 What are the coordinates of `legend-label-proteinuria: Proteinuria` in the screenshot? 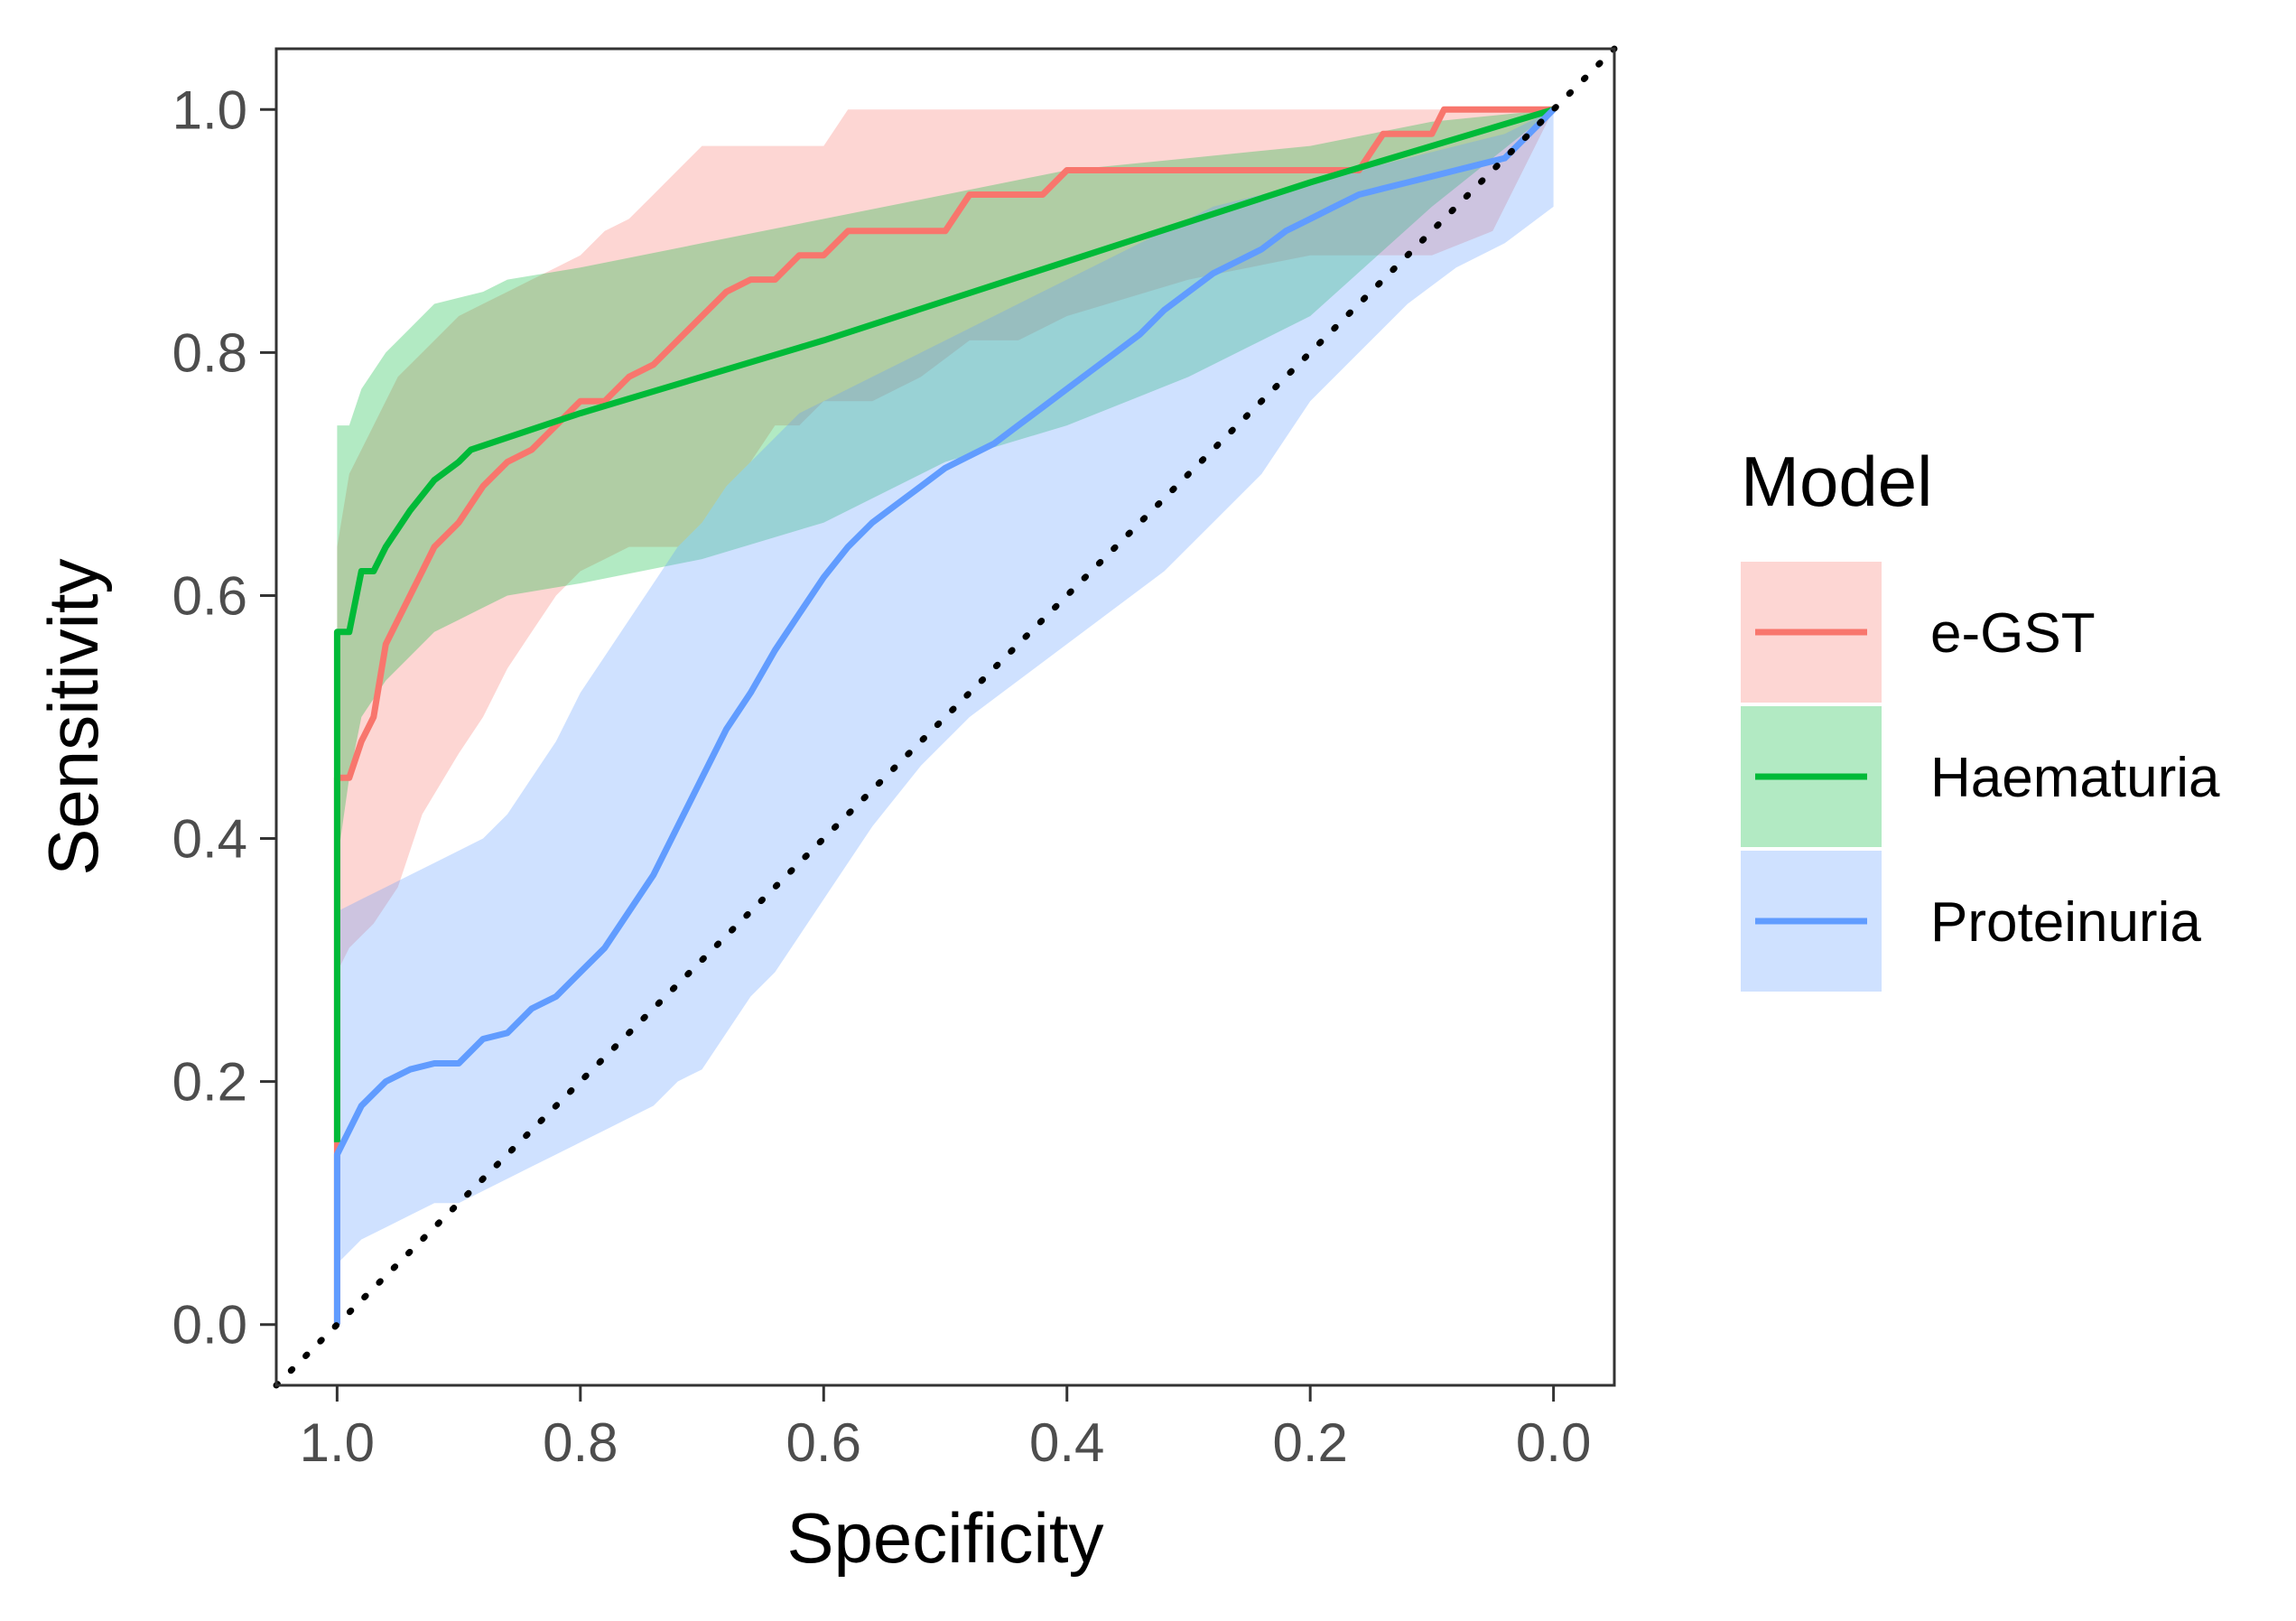 It's located at (2065, 923).